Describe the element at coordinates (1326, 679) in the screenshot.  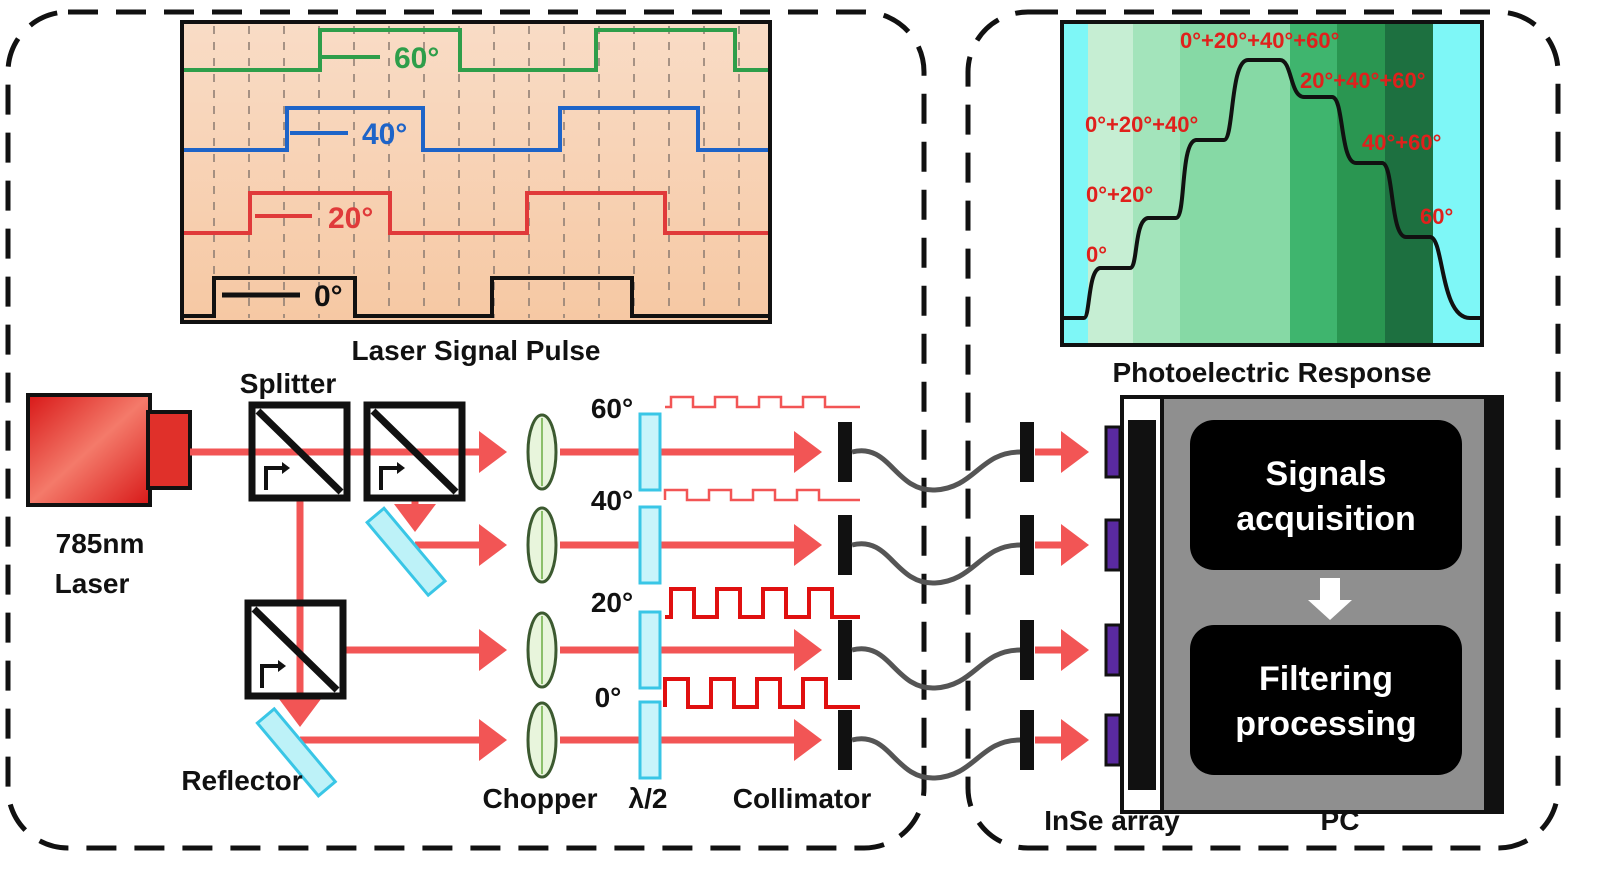
I see `svg-text: Filtering` at that location.